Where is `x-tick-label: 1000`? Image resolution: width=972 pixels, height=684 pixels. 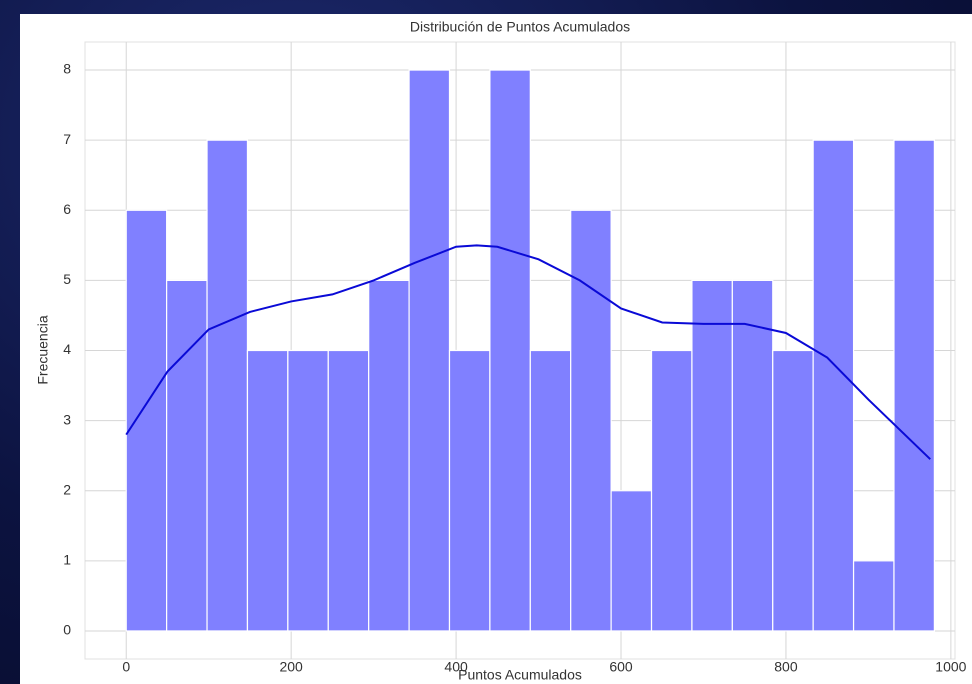 x-tick-label: 1000 is located at coordinates (950, 667).